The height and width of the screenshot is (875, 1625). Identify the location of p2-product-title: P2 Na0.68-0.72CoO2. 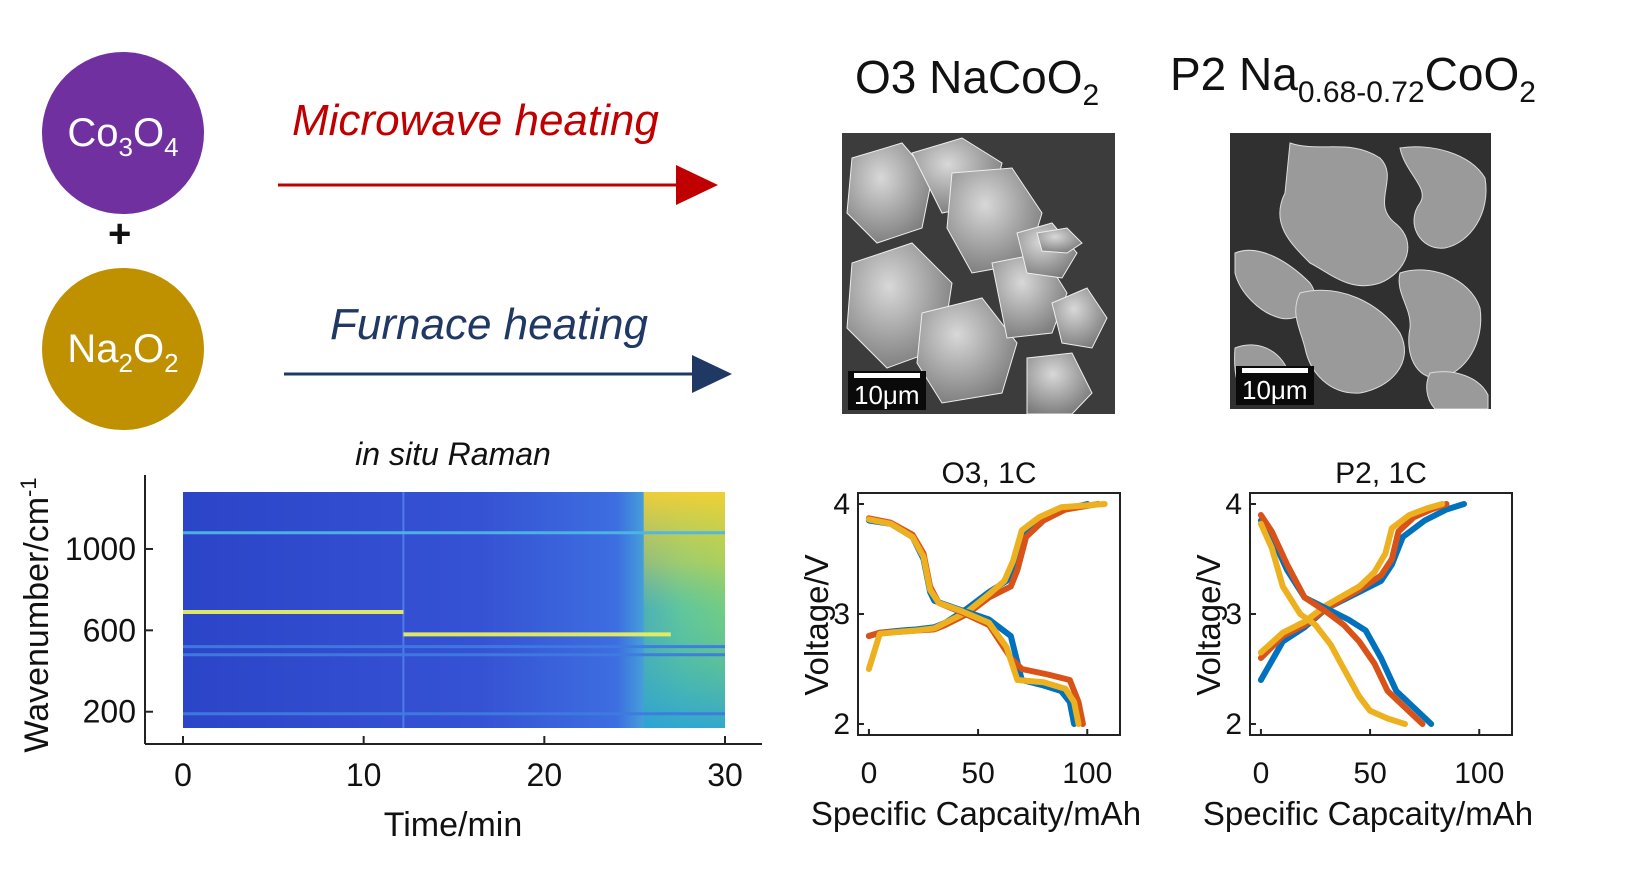
(1353, 78).